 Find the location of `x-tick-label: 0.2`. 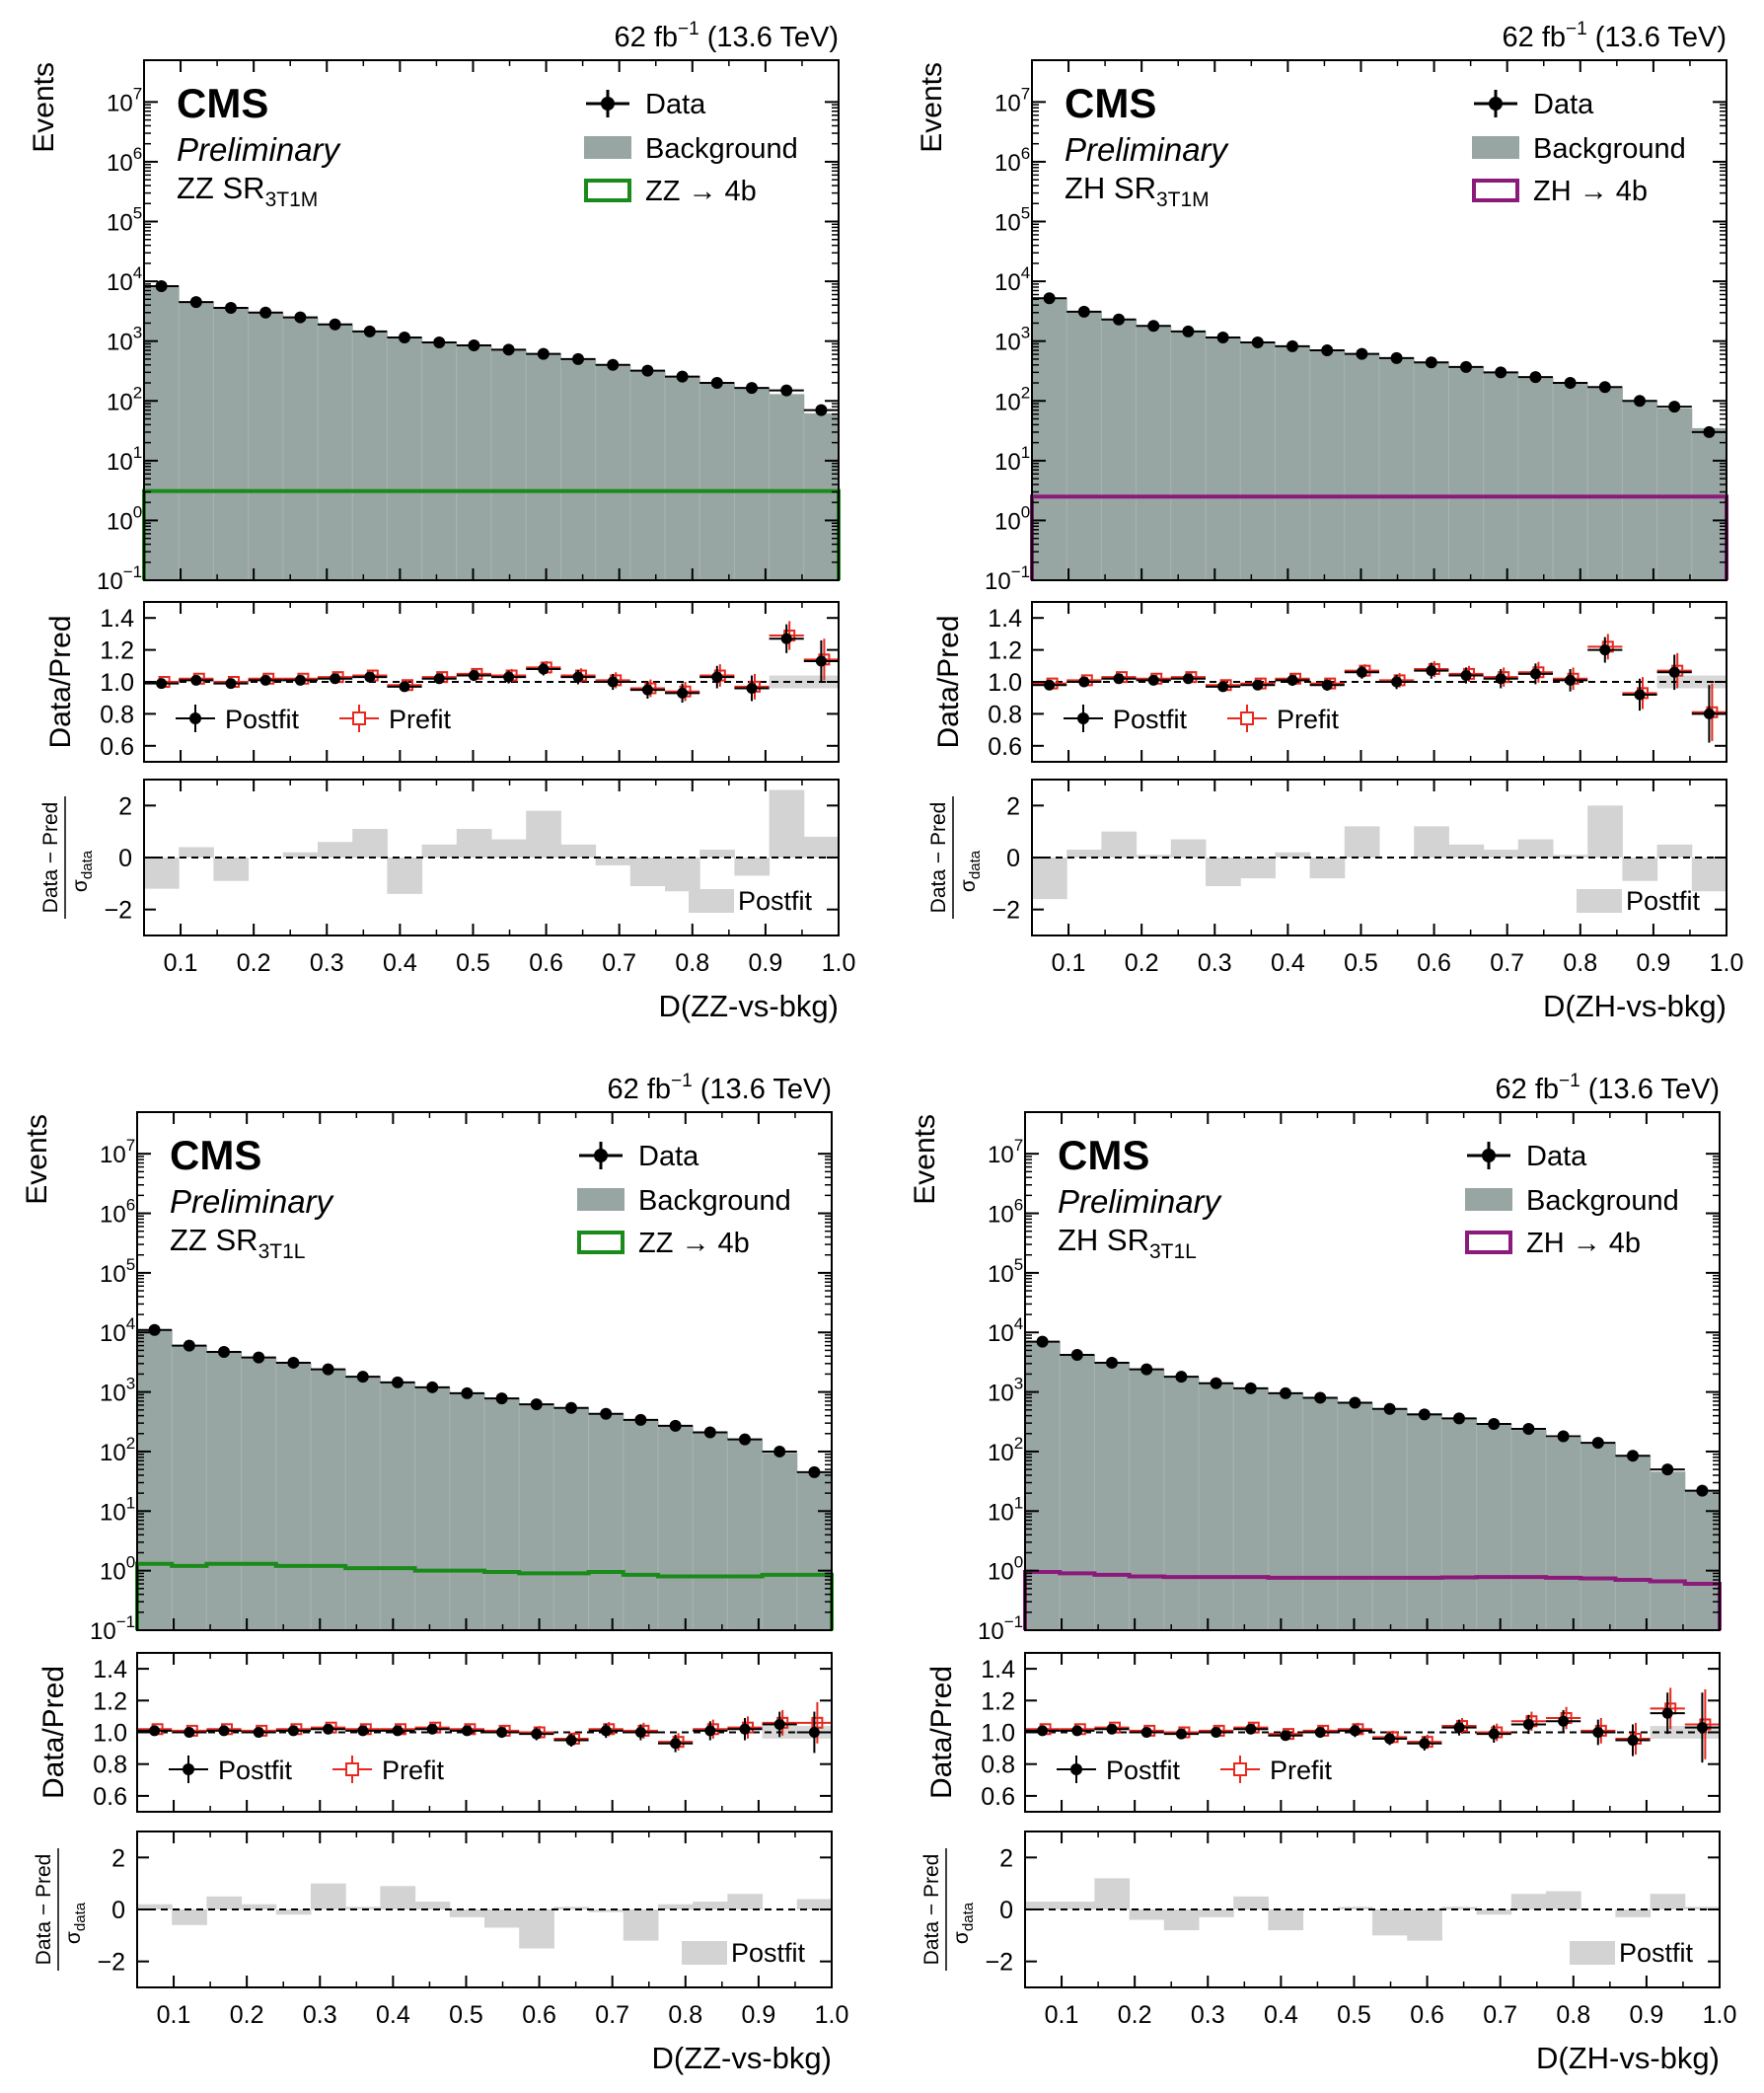

x-tick-label: 0.2 is located at coordinates (1135, 2015).